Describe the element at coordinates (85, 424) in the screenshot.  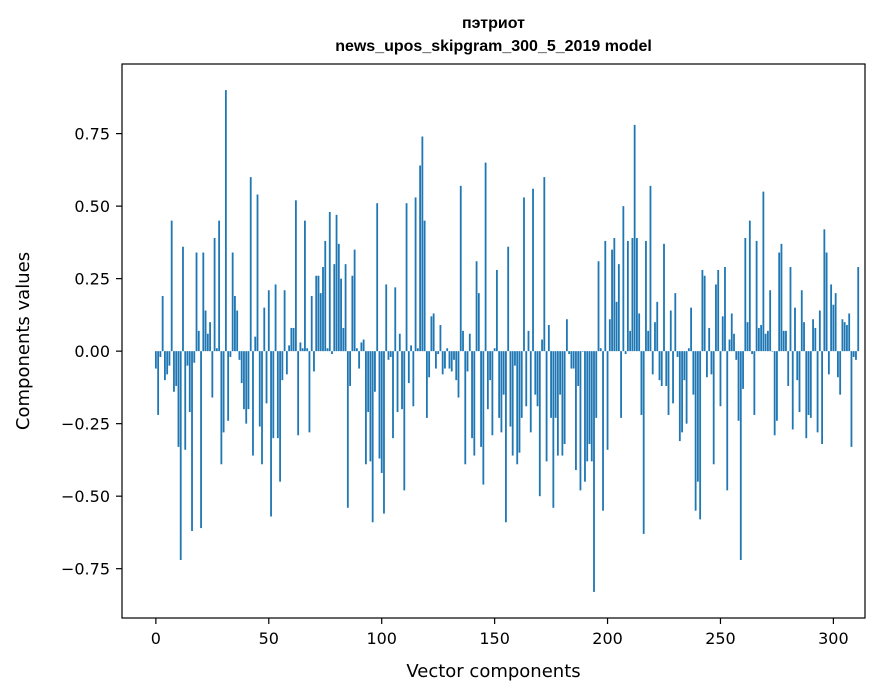
I see `y-tick-label: −0.25` at that location.